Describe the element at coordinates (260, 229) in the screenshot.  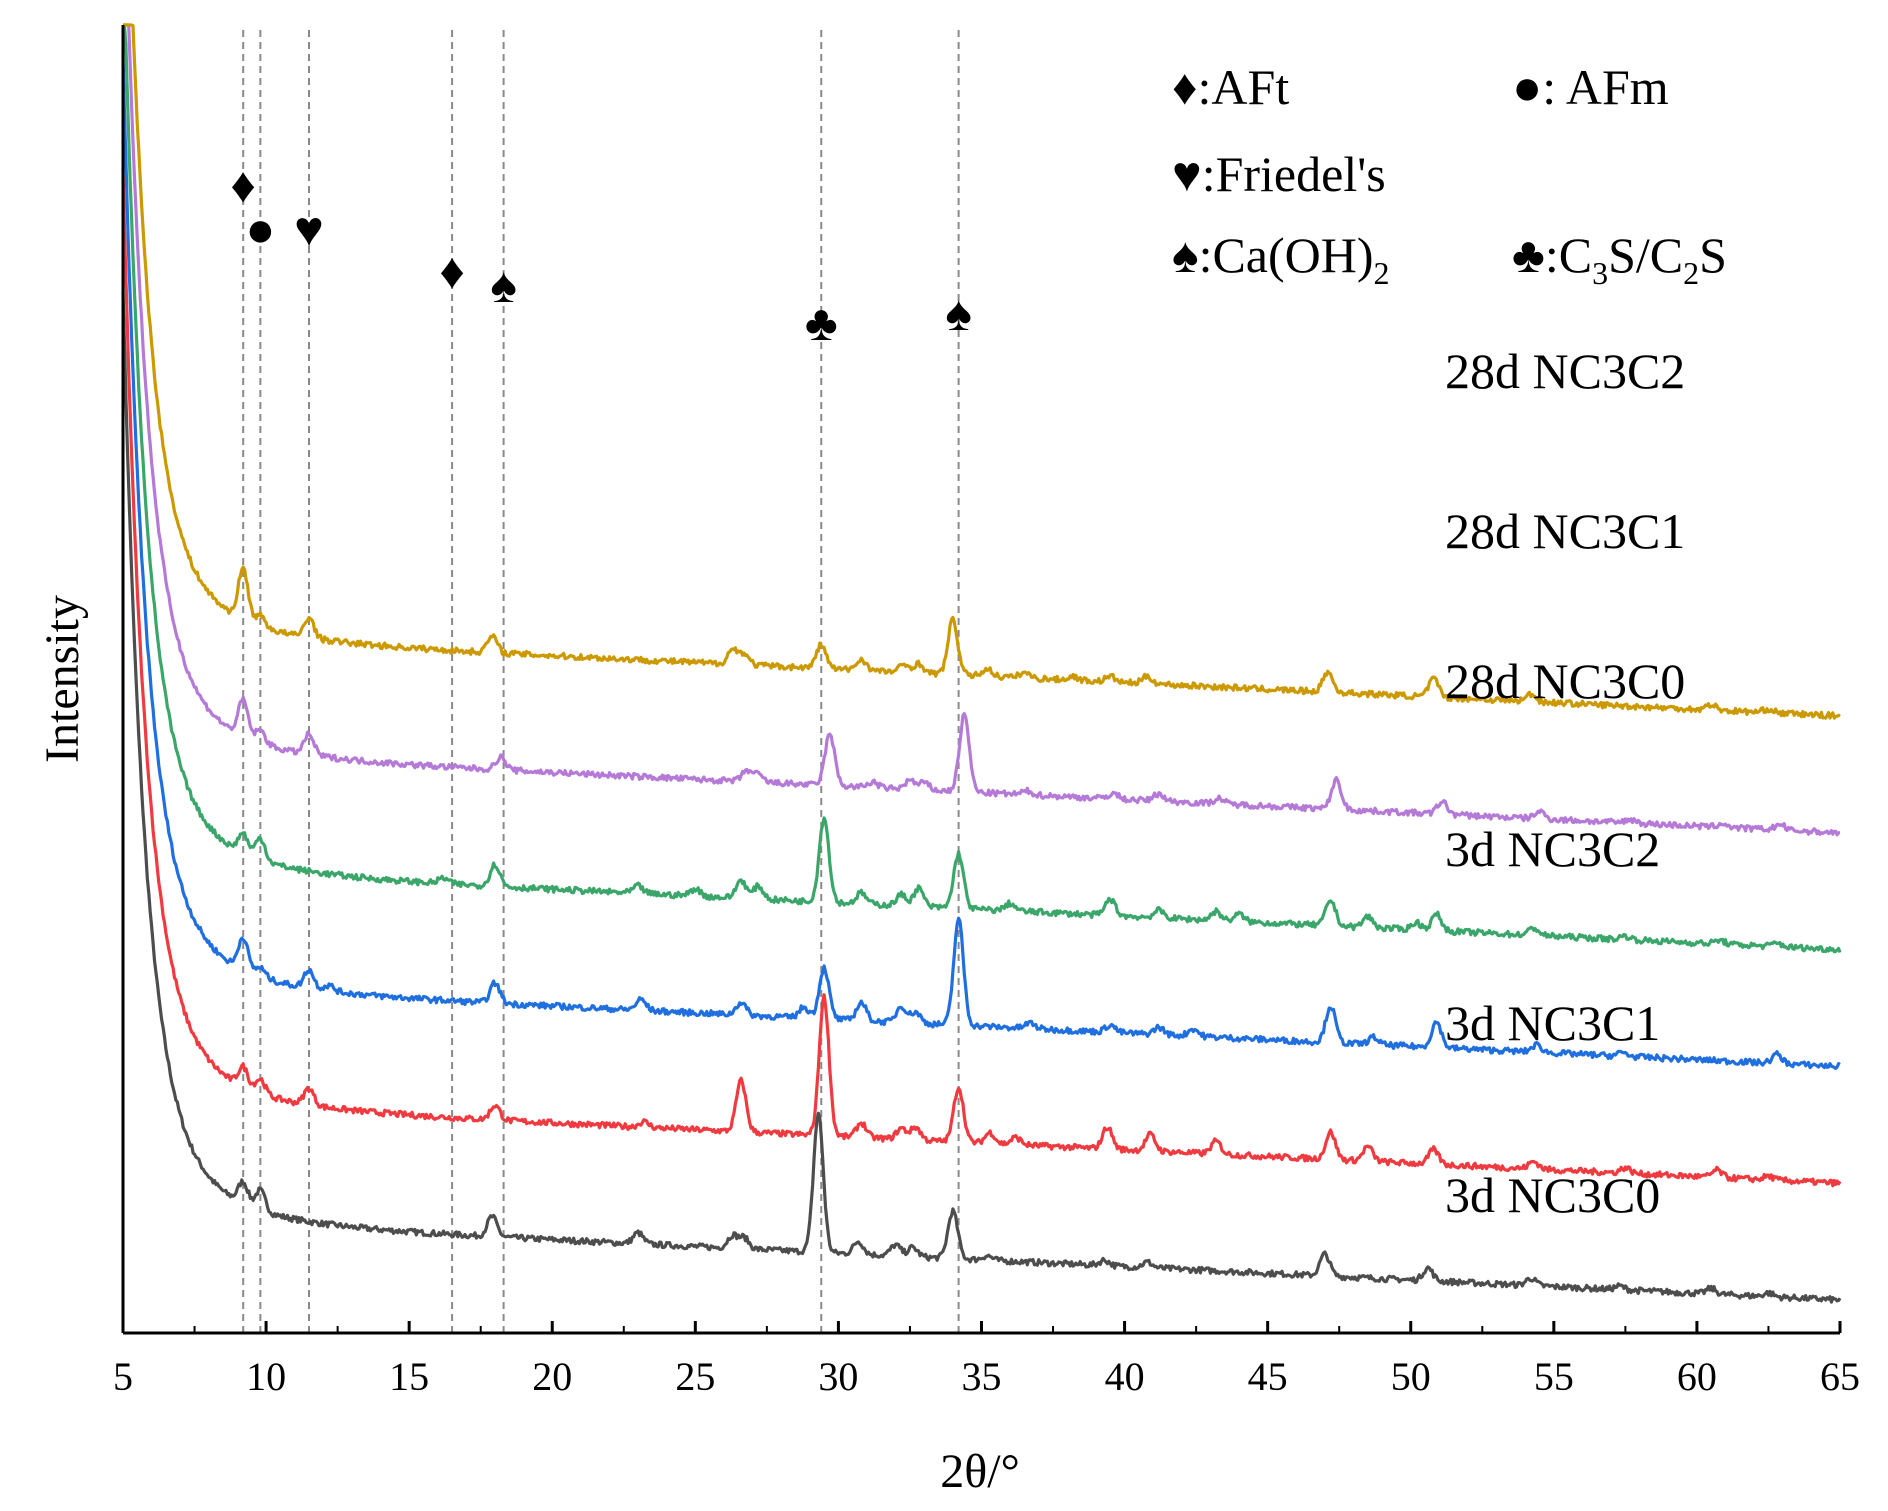
I see `peak-marker: ●` at that location.